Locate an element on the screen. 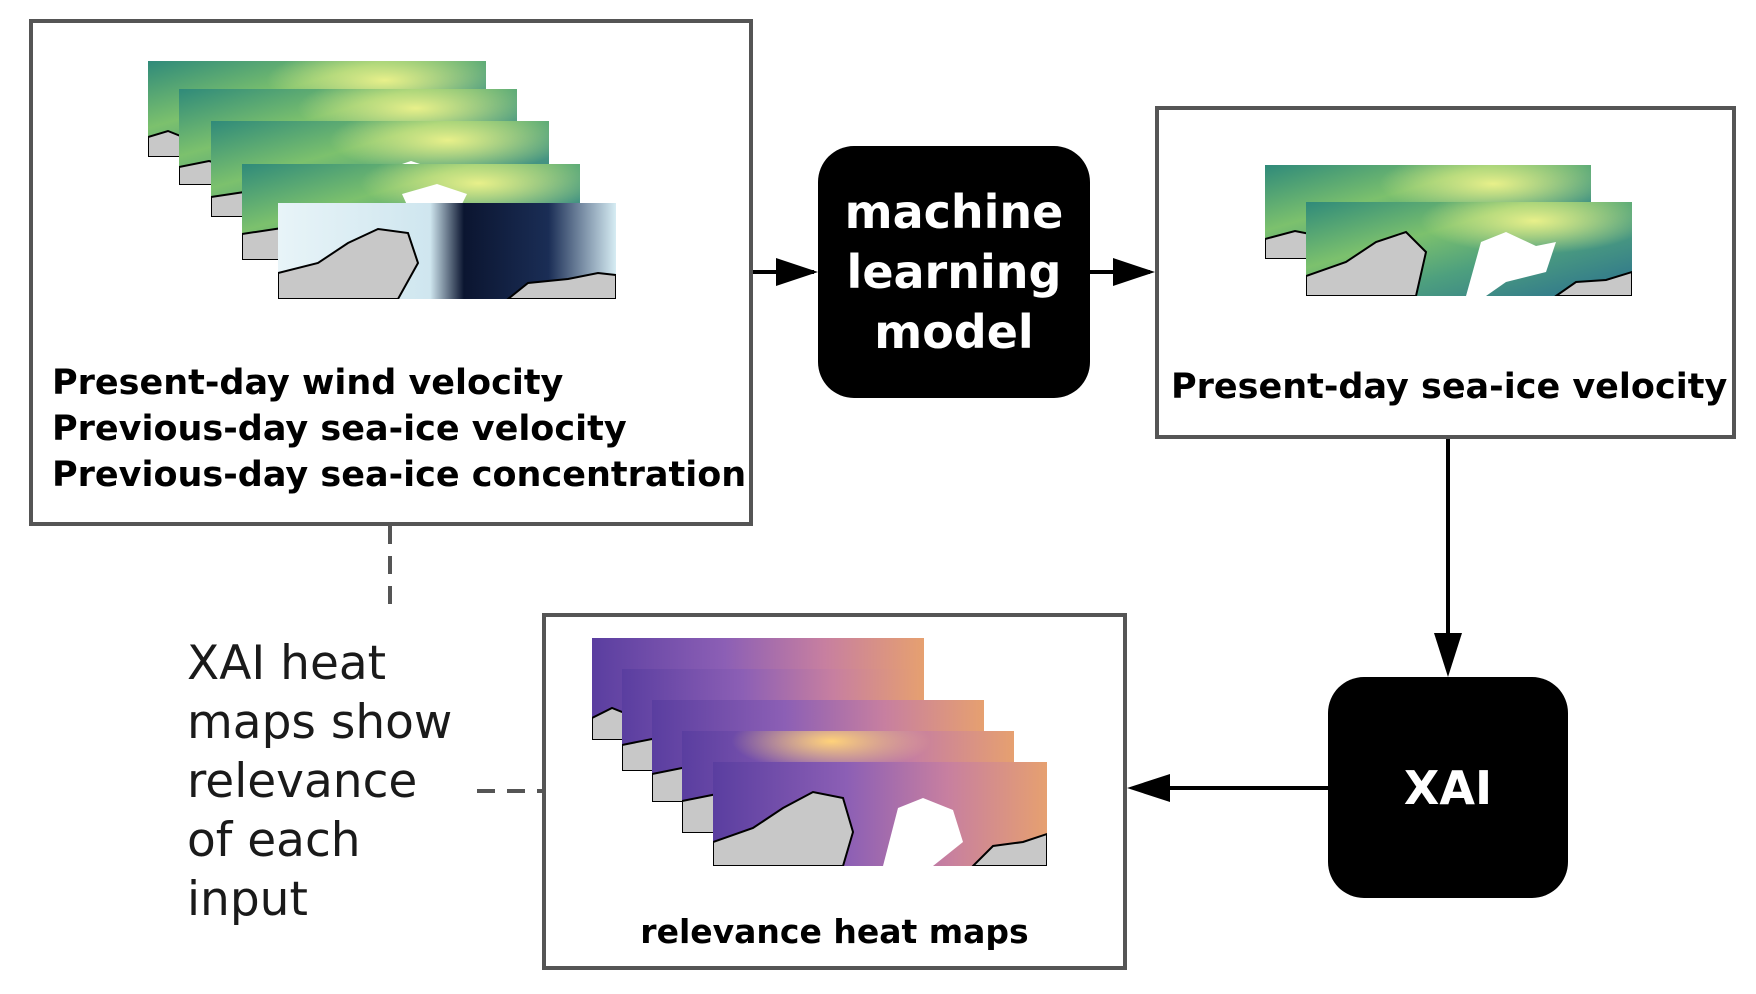  output-label: Present-day sea-ice velocity is located at coordinates (1449, 387).